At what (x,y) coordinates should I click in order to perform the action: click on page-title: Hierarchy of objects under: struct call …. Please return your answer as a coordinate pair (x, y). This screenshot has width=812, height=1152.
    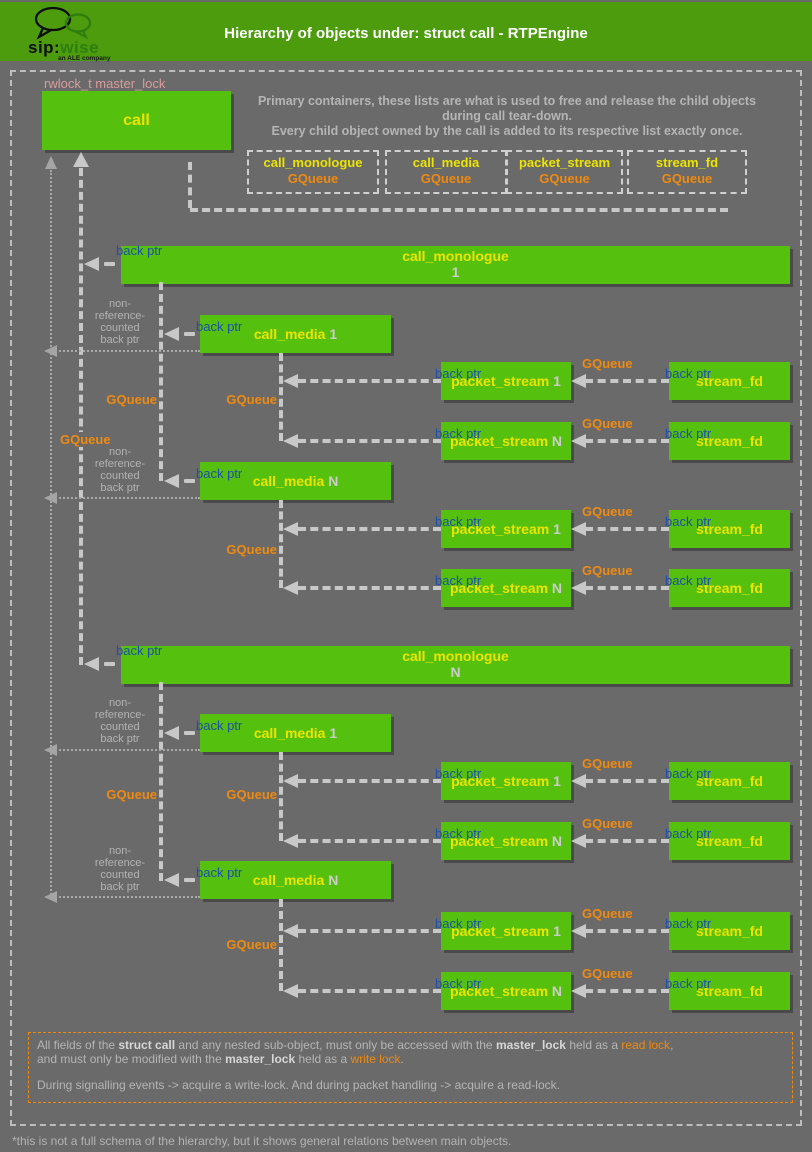
    Looking at the image, I should click on (406, 33).